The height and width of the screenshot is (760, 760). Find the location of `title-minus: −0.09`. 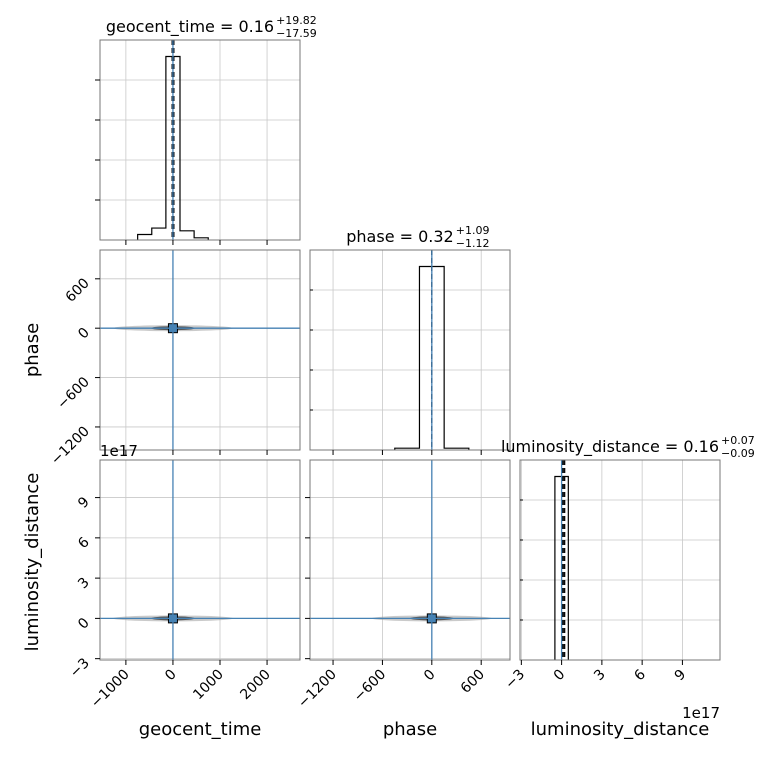

title-minus: −0.09 is located at coordinates (738, 453).